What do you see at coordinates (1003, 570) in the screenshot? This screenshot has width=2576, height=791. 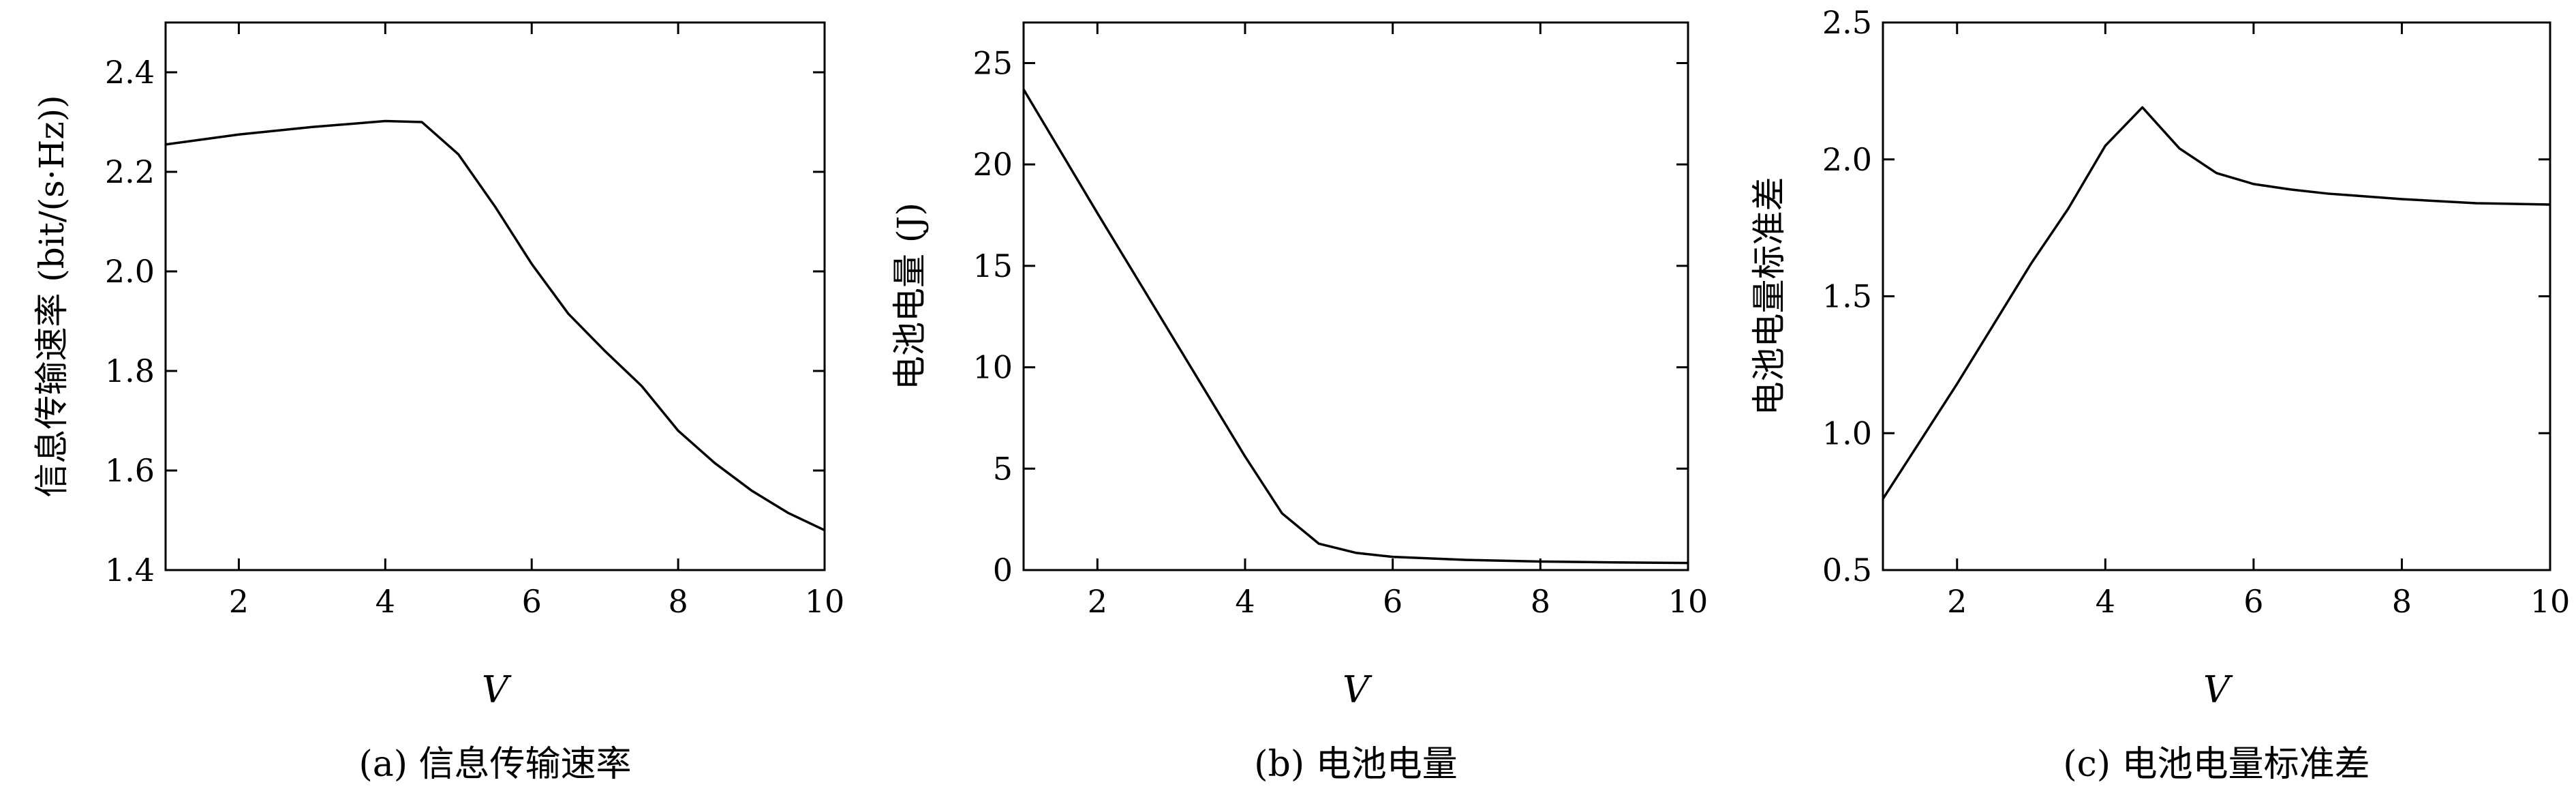 I see `y-tick-label: 0` at bounding box center [1003, 570].